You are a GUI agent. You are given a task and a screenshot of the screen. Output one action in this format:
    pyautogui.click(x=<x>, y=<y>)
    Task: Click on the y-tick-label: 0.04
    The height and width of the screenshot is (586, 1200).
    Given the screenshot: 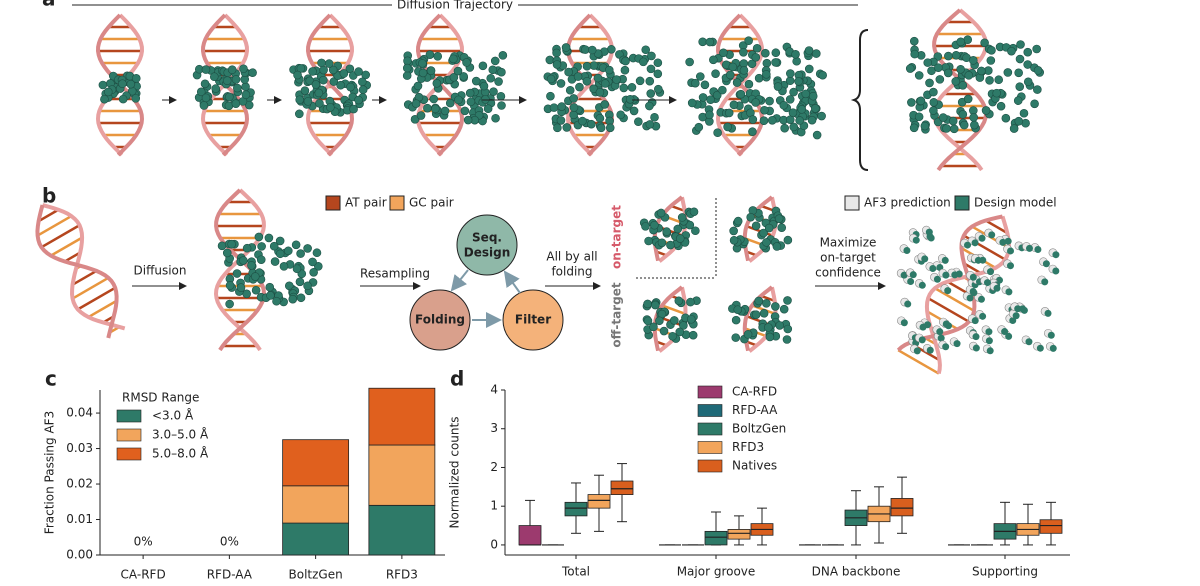 What is the action you would take?
    pyautogui.click(x=79, y=413)
    